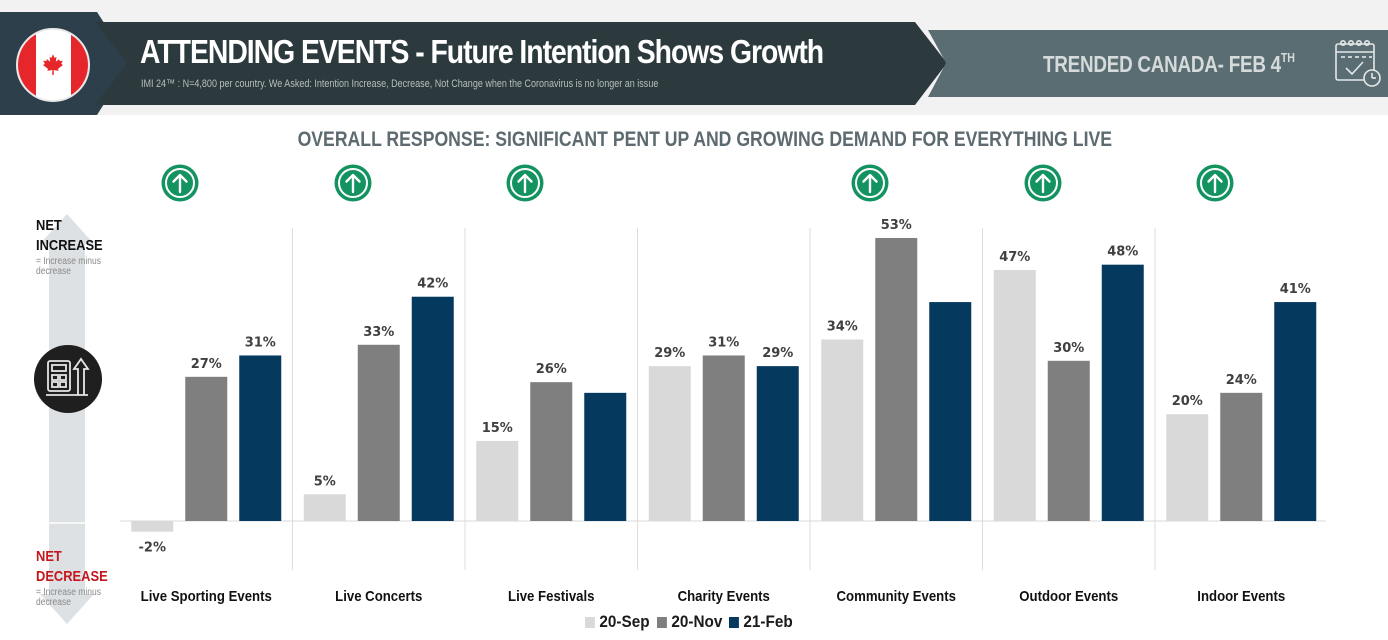 Image resolution: width=1388 pixels, height=640 pixels. Describe the element at coordinates (1241, 380) in the screenshot. I see `bar-value-label: 24%` at that location.